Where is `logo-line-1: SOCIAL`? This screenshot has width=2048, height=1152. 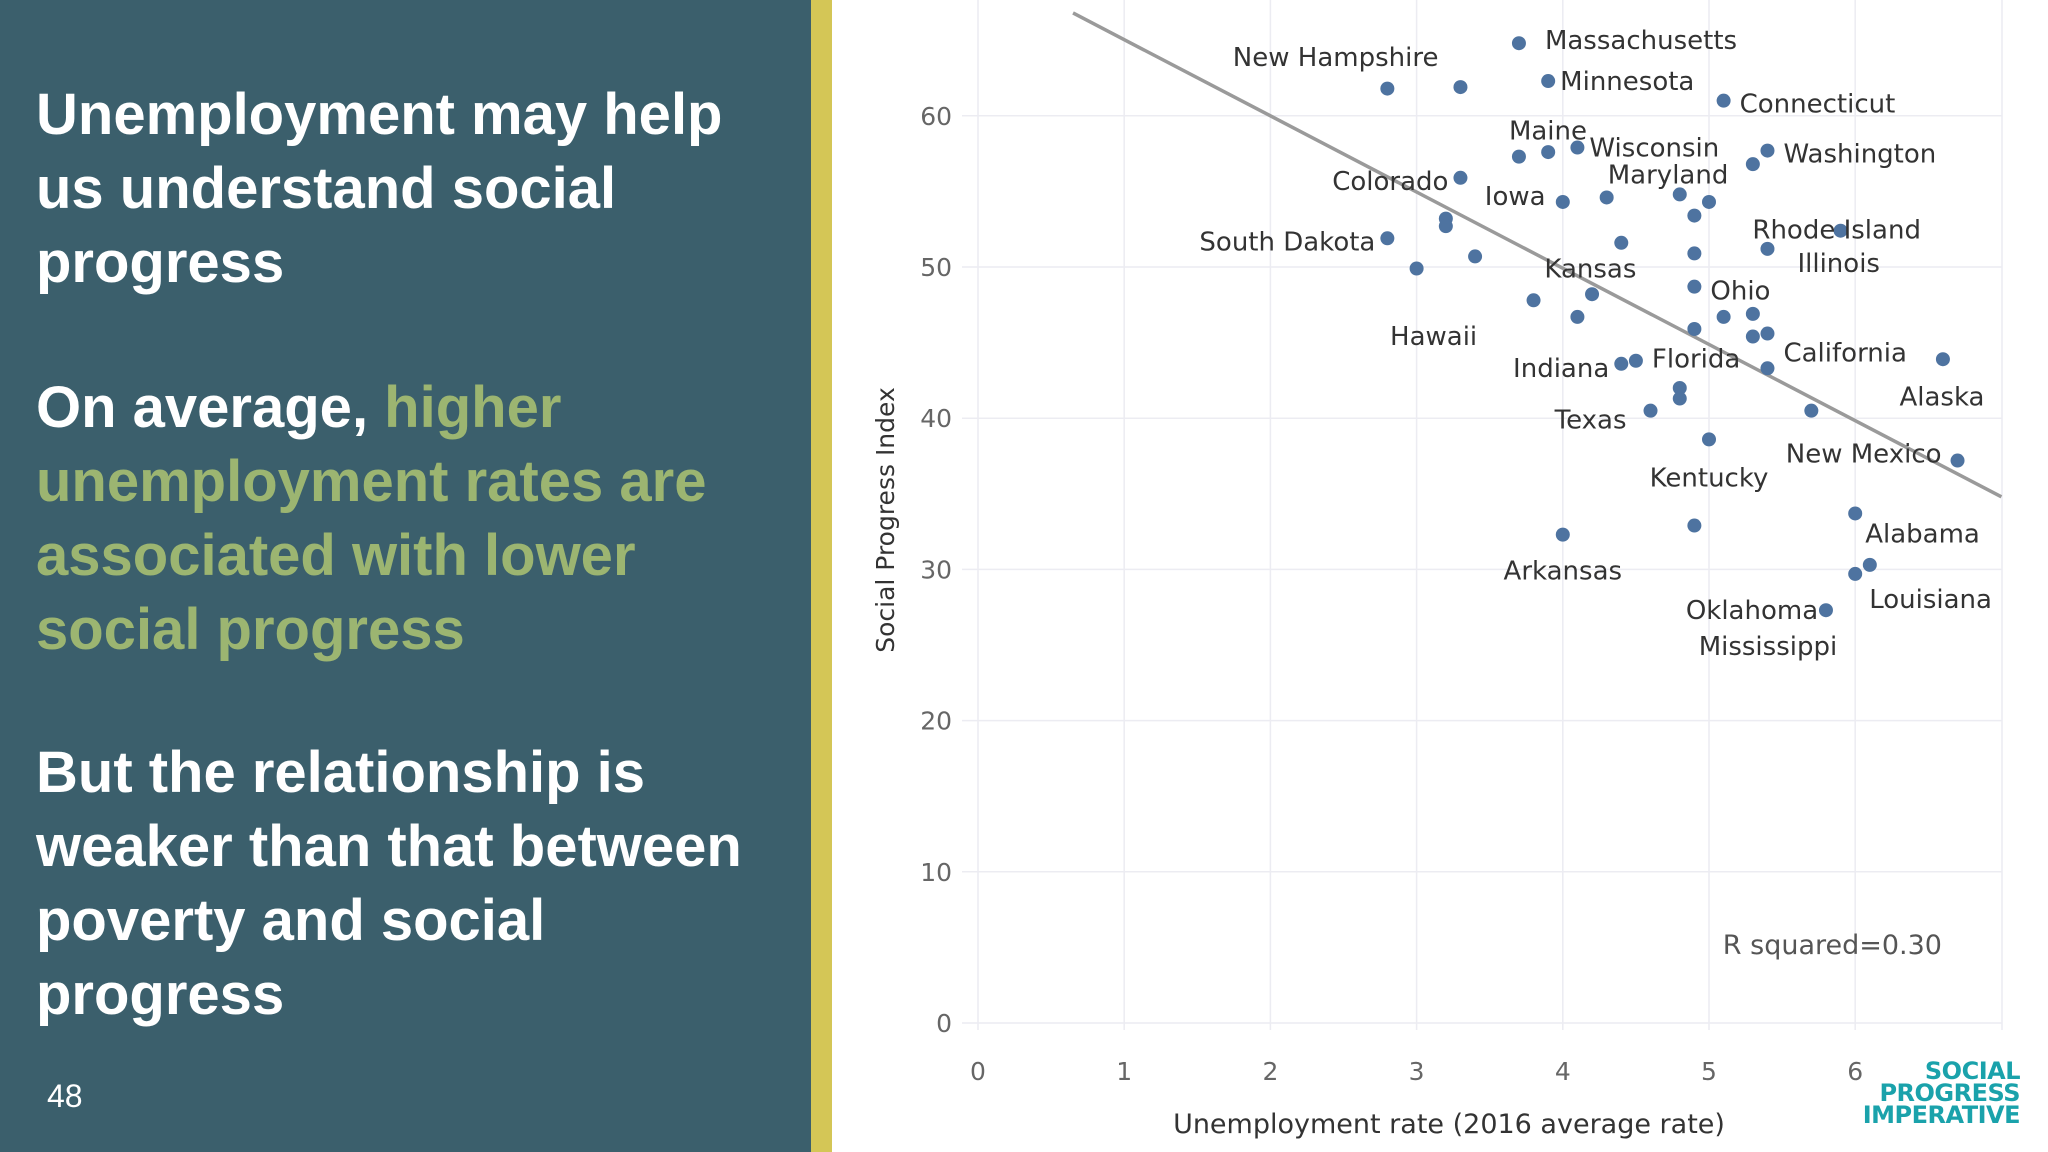 logo-line-1: SOCIAL is located at coordinates (1972, 1071).